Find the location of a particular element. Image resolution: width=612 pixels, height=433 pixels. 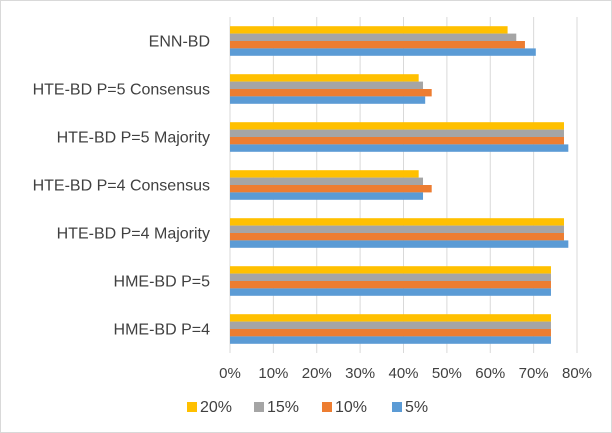

category-label: HTE-BD P=4 Consensus is located at coordinates (121, 186).